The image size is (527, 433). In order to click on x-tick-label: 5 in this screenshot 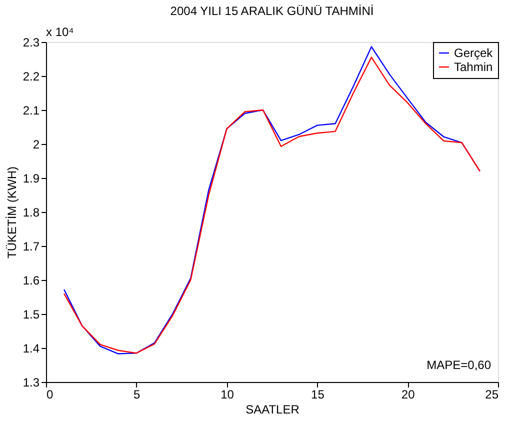, I will do `click(137, 395)`.